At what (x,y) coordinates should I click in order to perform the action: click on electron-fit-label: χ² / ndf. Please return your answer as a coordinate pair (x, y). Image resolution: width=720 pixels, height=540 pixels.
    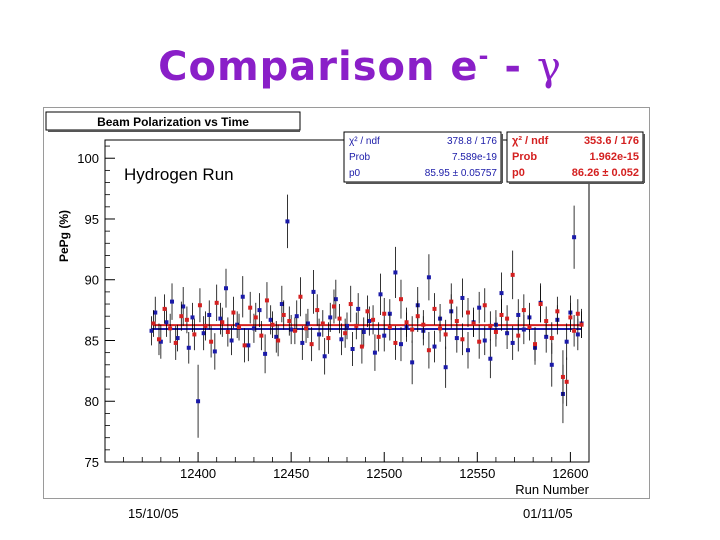
    Looking at the image, I should click on (364, 141).